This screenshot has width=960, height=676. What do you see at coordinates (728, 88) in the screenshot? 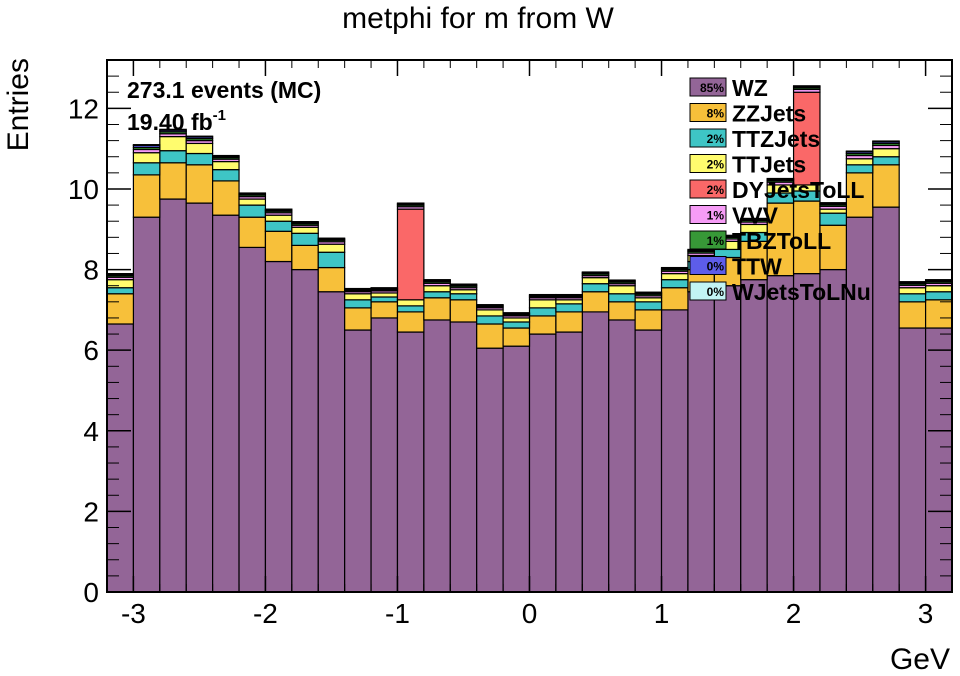
I see `legend-entry-WZ: 85% WZ` at bounding box center [728, 88].